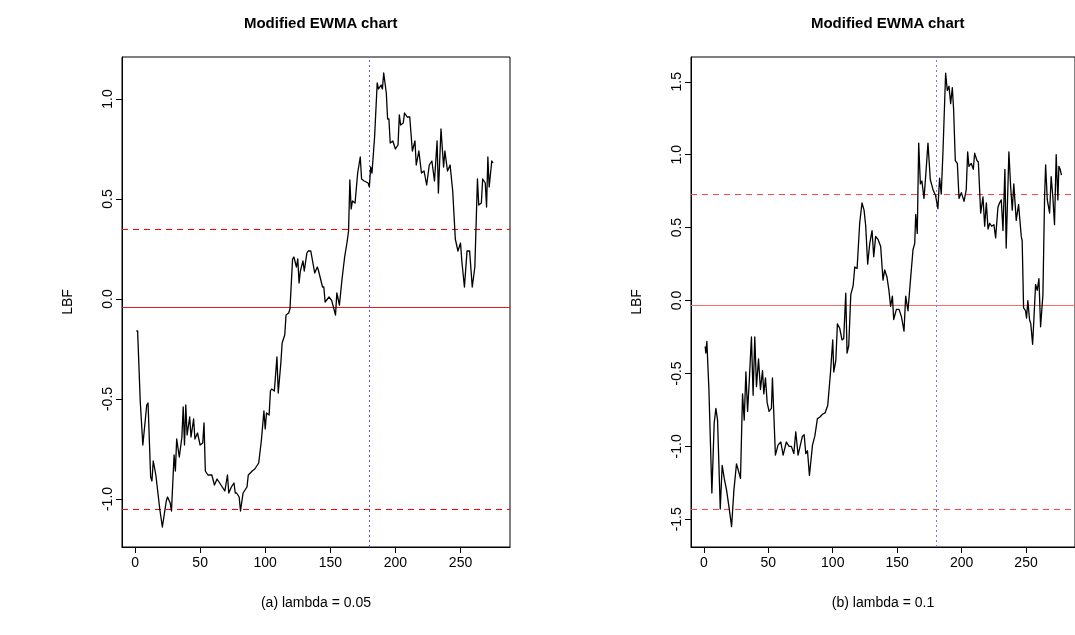  Describe the element at coordinates (675, 519) in the screenshot. I see `y-tick-label: -1.5` at that location.